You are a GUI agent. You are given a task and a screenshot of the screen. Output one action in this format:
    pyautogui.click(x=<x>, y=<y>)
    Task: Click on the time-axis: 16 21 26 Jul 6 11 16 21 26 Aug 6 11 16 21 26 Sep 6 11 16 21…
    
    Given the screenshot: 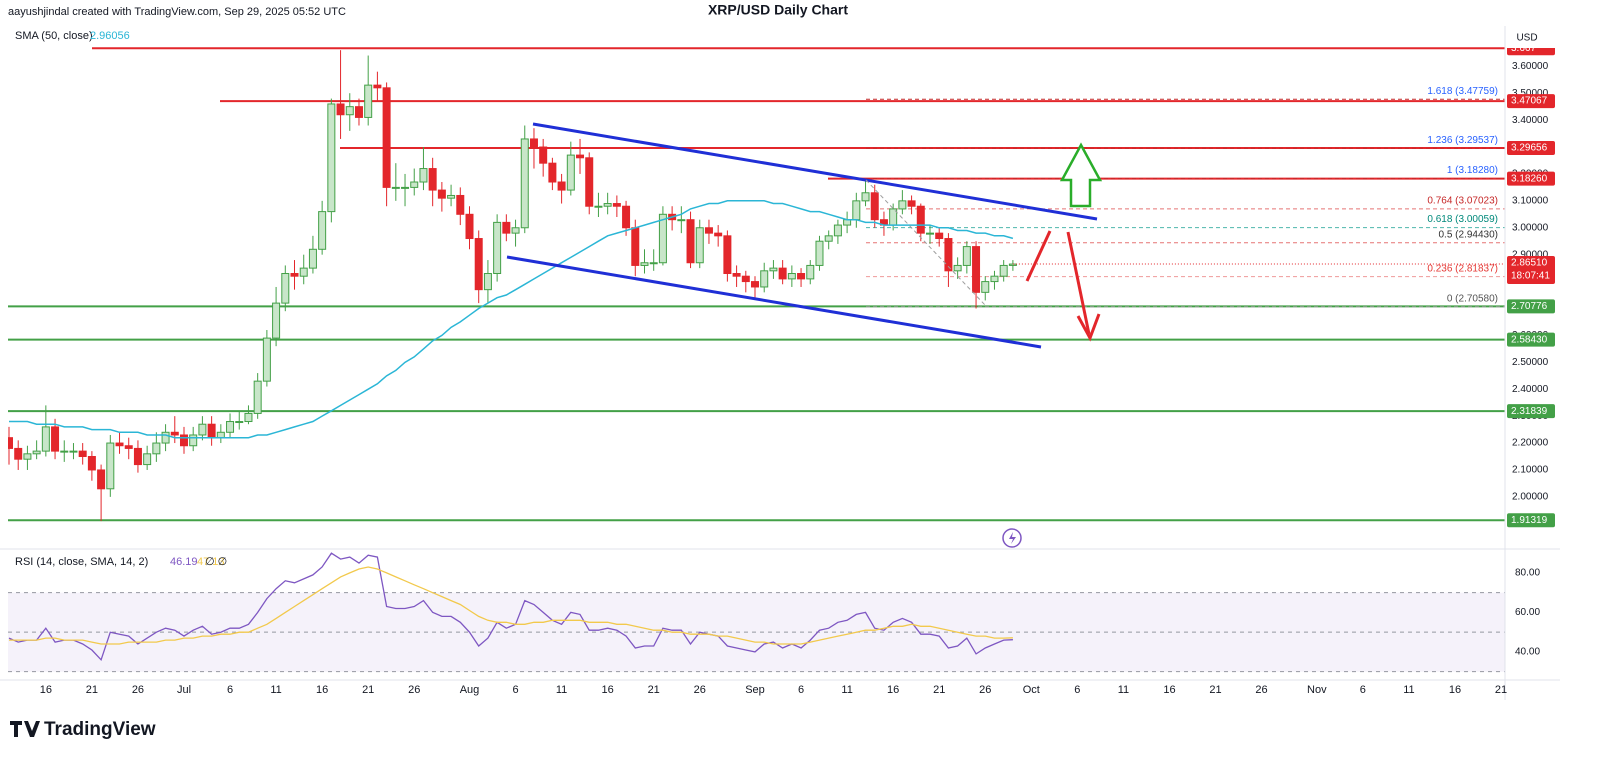 What is the action you would take?
    pyautogui.click(x=773, y=690)
    